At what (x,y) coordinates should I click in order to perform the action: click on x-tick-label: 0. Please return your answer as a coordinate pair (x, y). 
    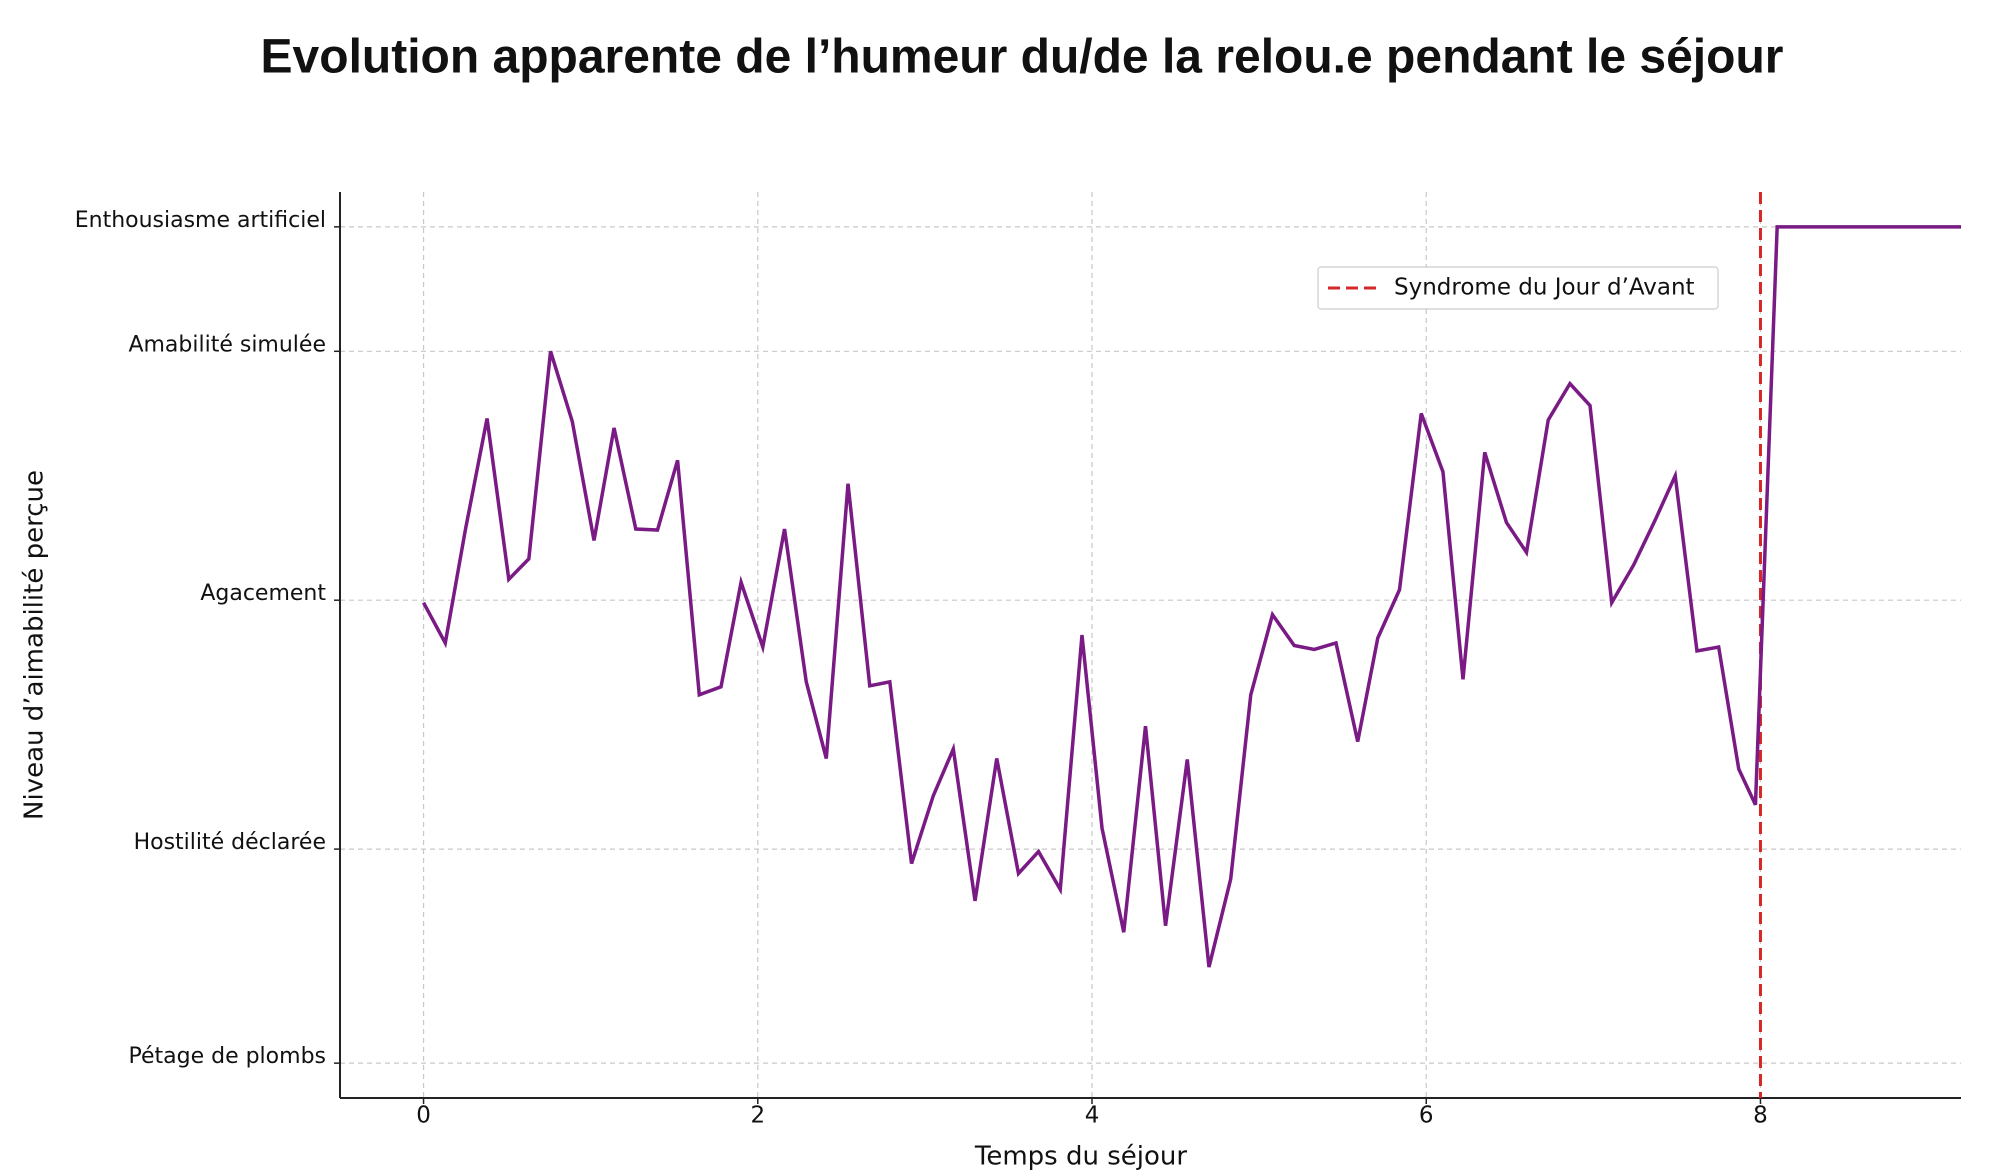
    Looking at the image, I should click on (423, 1116).